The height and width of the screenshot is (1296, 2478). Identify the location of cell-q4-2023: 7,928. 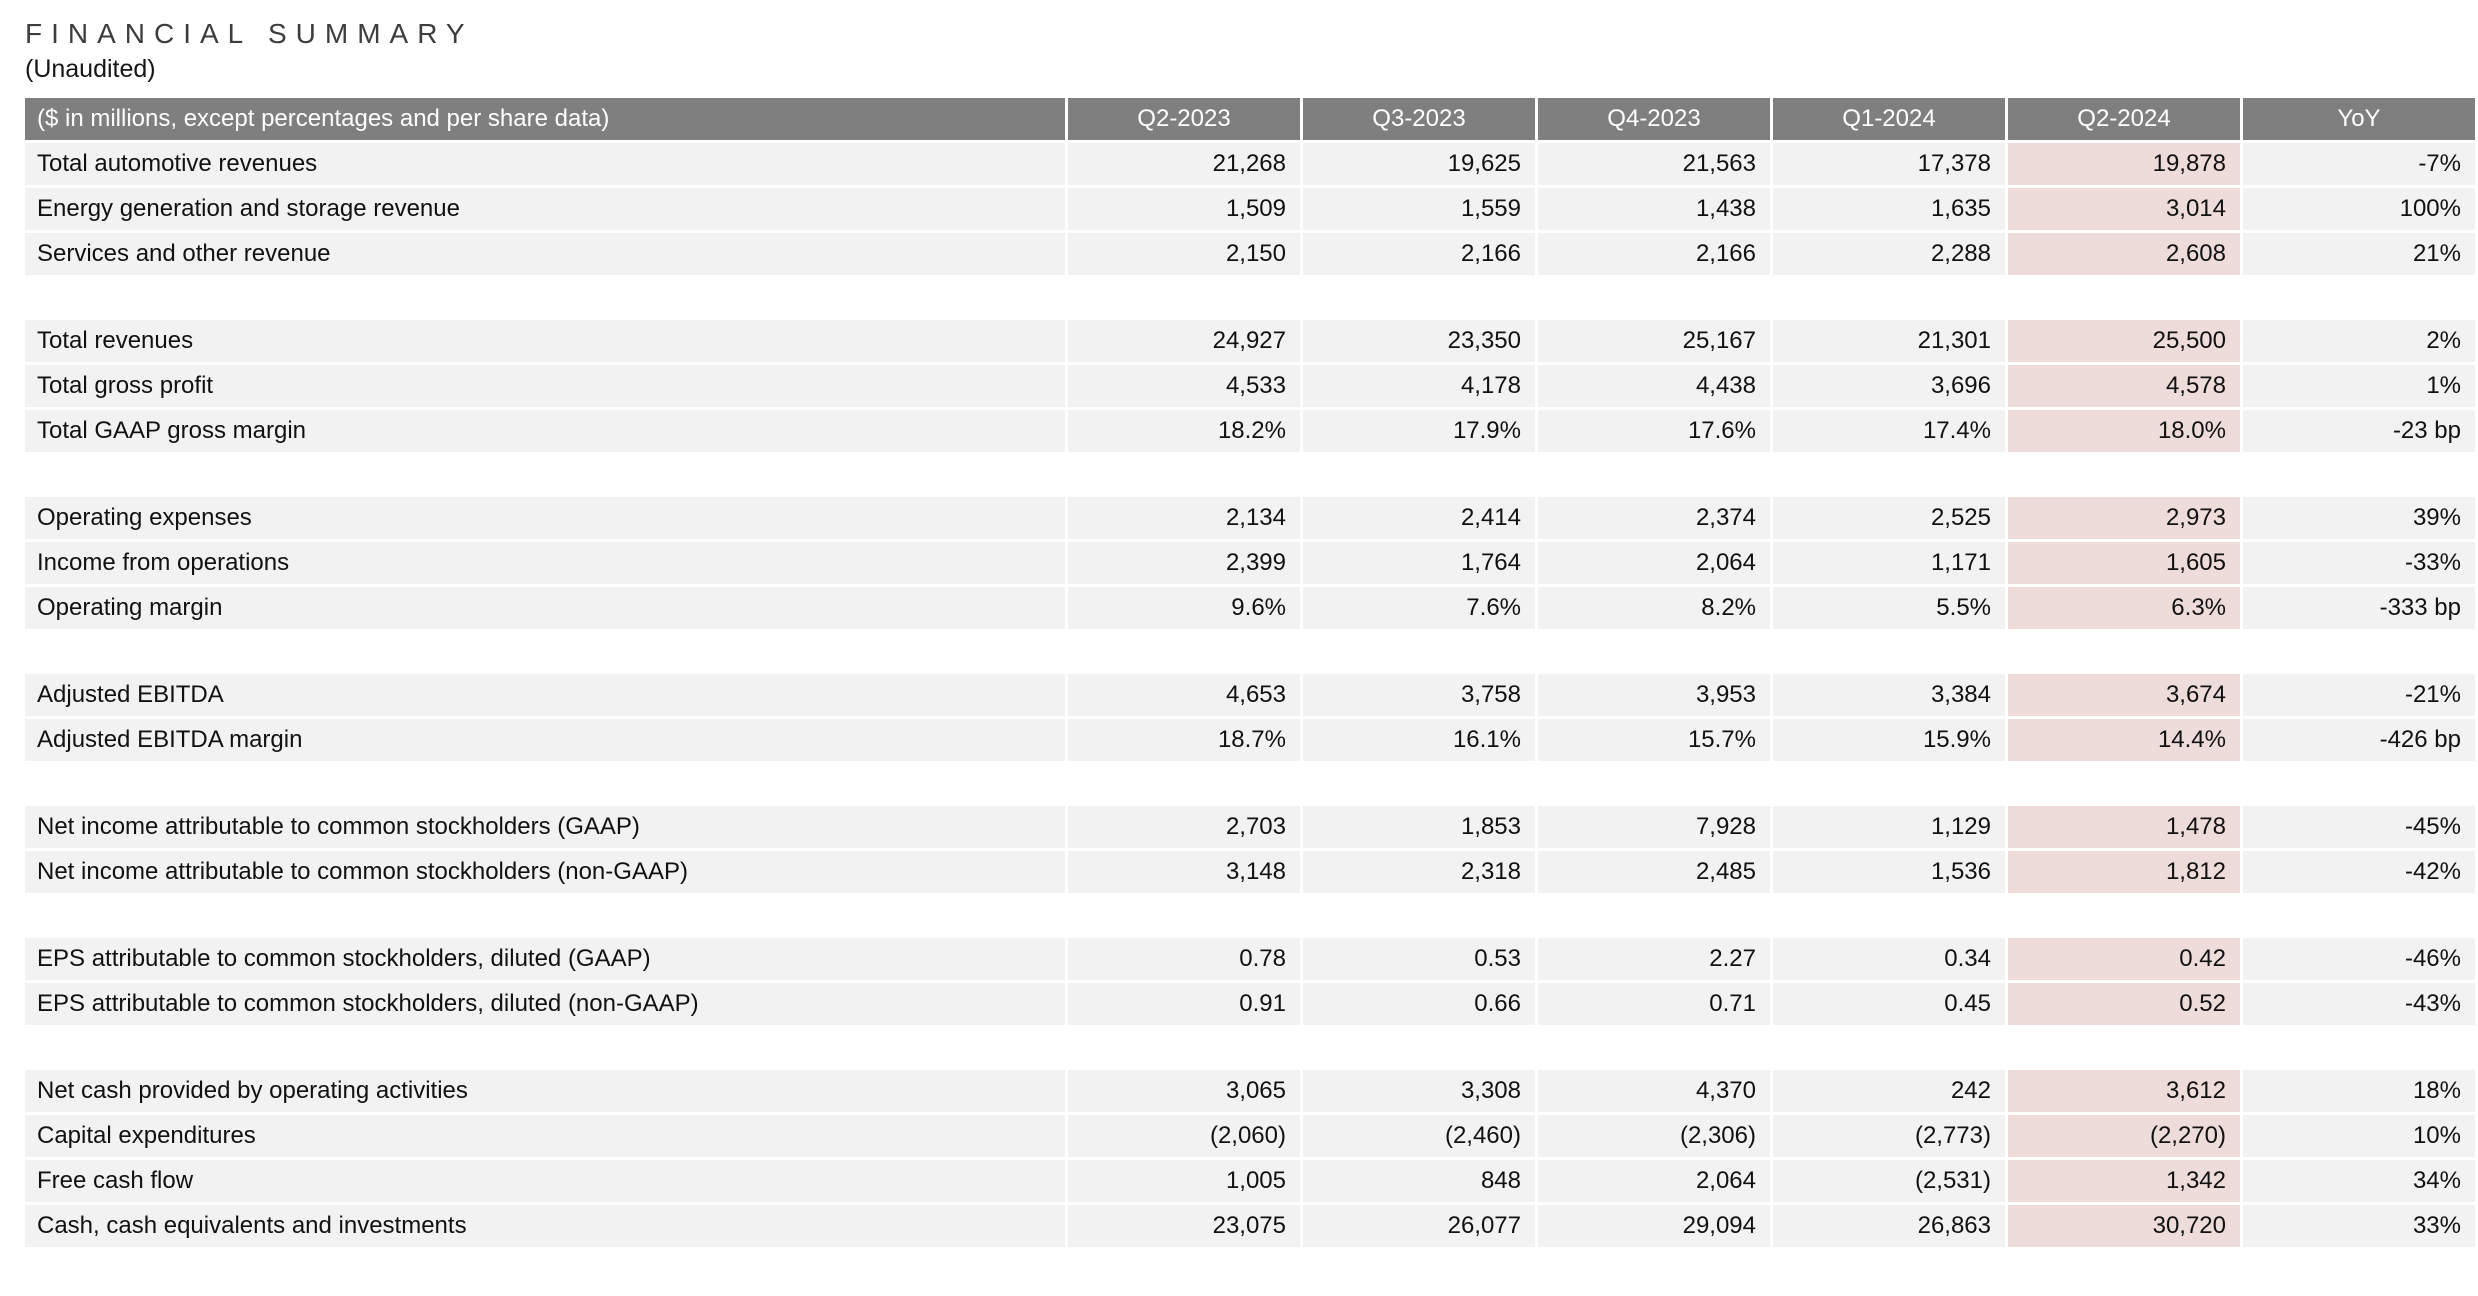
(1654, 827).